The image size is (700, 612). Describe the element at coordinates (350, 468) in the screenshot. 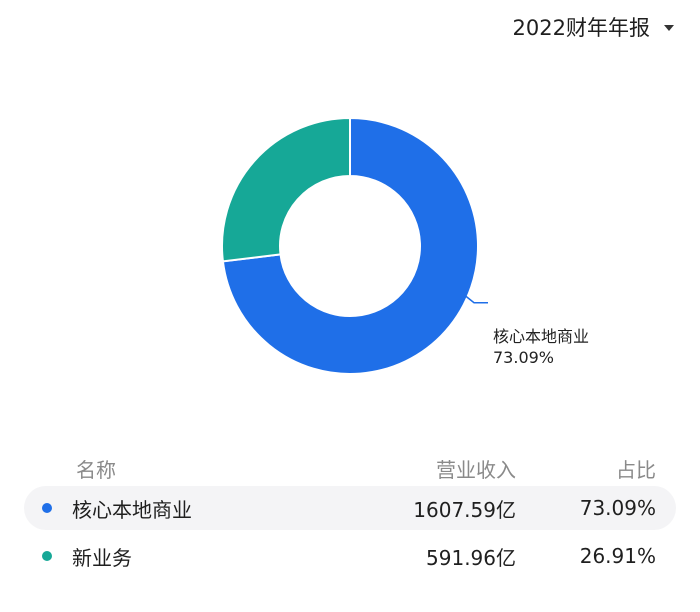

I see `table-header: 名称 营业收入 占比` at that location.